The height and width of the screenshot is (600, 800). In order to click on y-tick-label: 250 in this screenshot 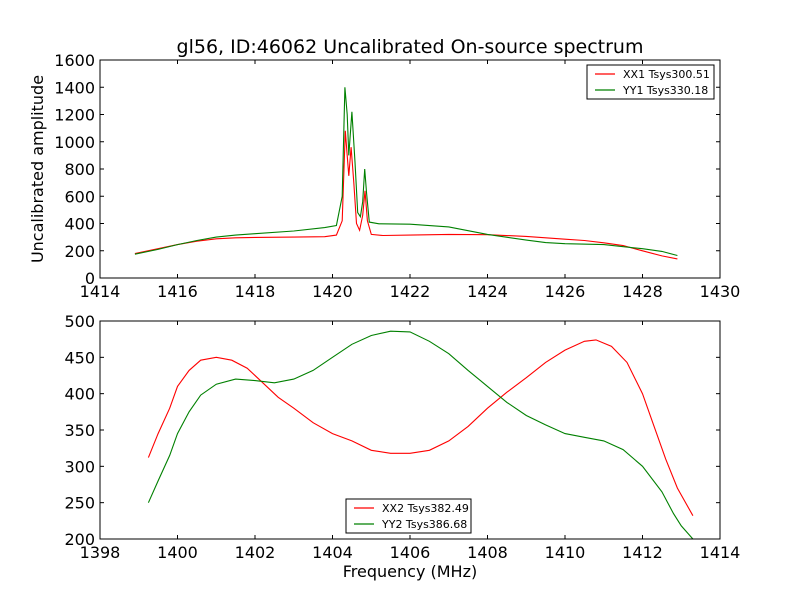, I will do `click(79, 503)`.